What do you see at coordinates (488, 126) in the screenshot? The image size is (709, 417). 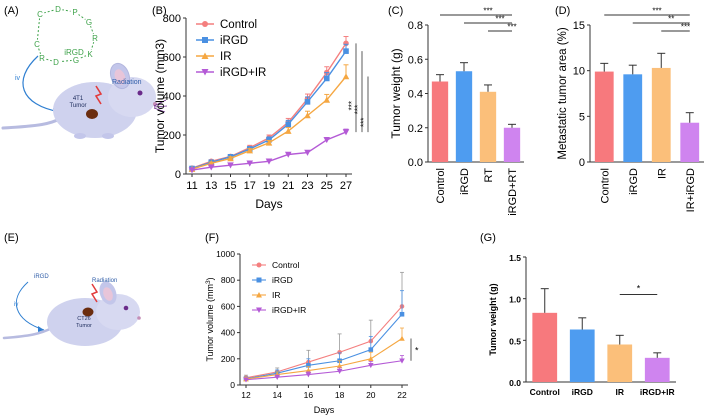 I see `bar-rt` at bounding box center [488, 126].